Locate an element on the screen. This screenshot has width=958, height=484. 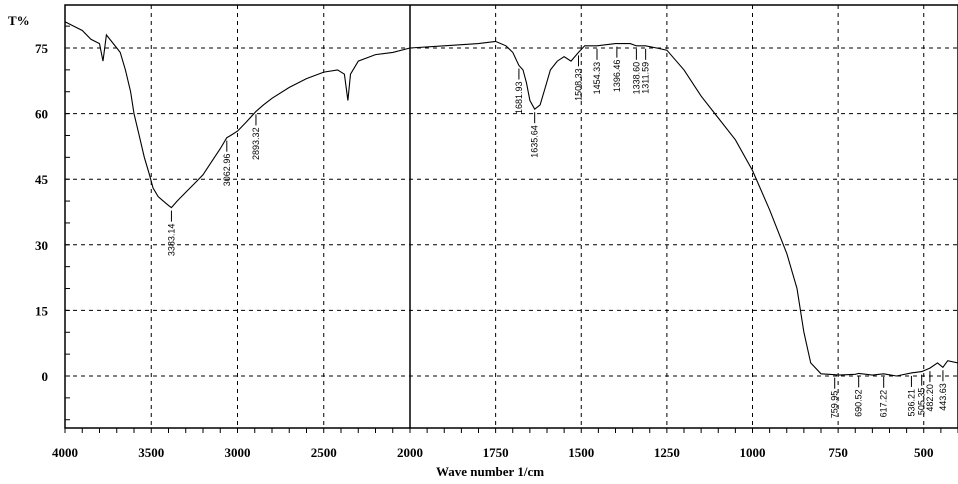
peak-label: 3062.96 is located at coordinates (227, 170).